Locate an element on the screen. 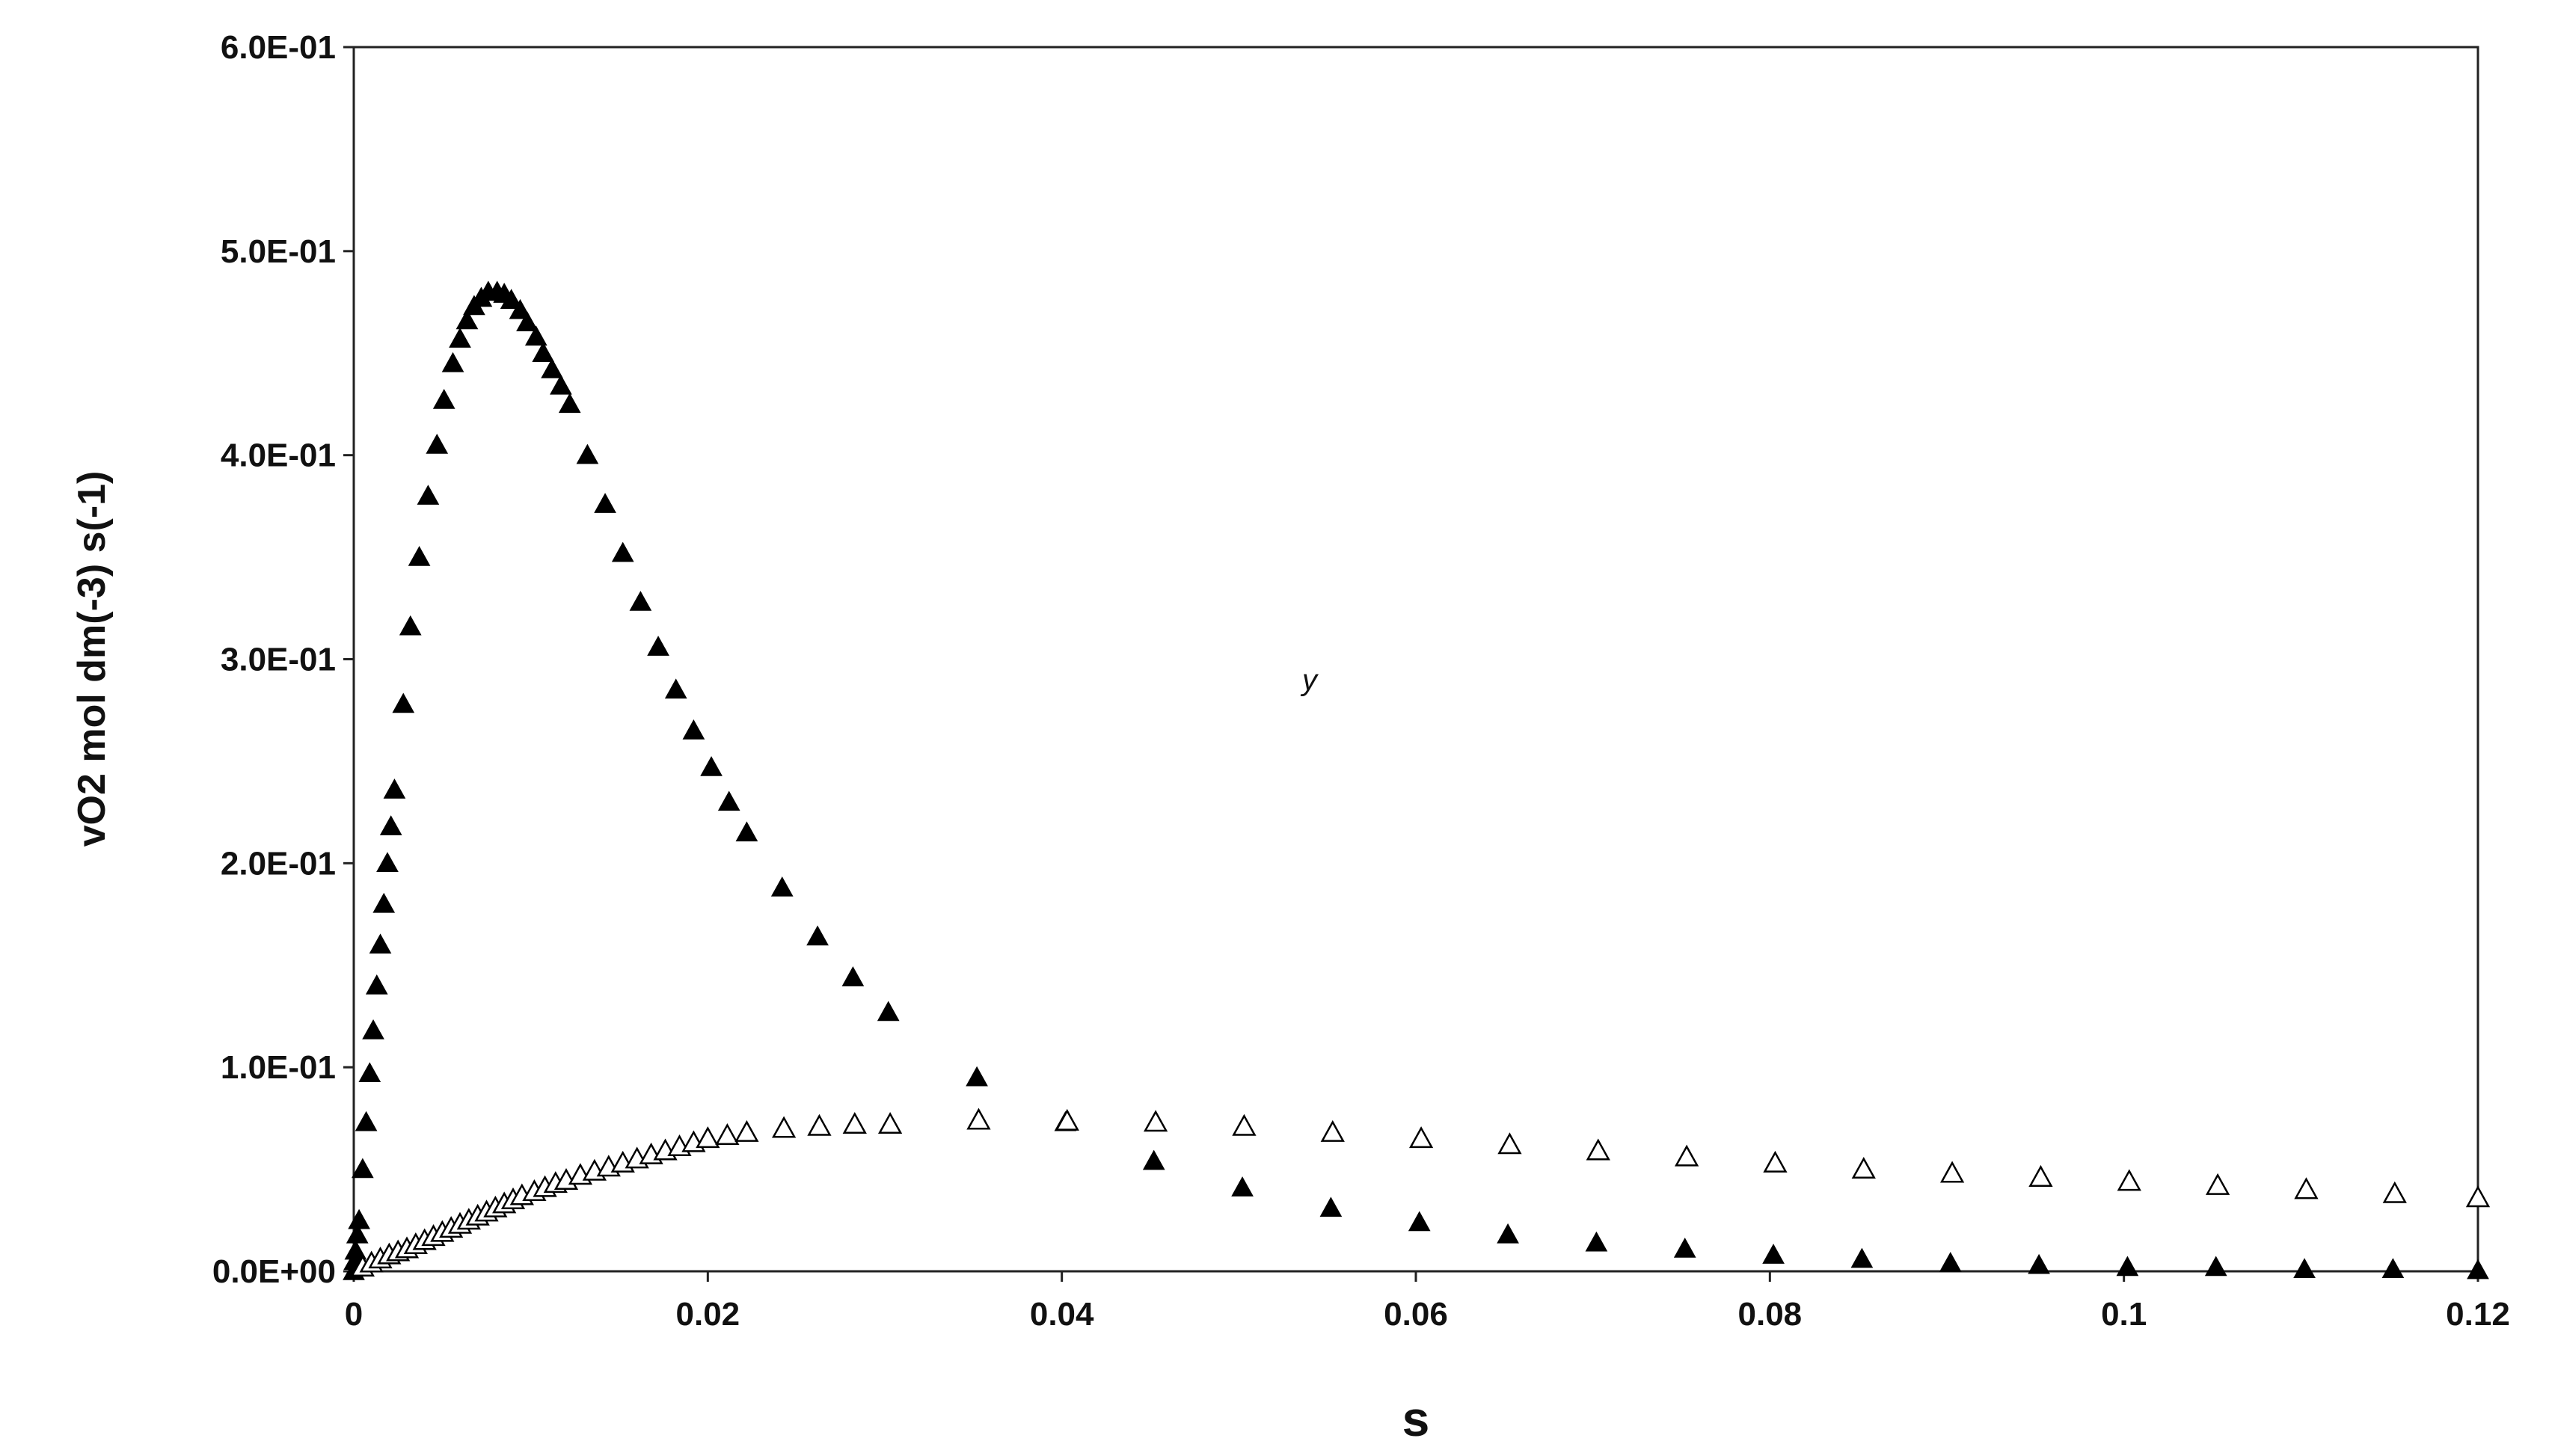 Image resolution: width=2549 pixels, height=1456 pixels. x-tick-label: 0.06 is located at coordinates (1416, 1314).